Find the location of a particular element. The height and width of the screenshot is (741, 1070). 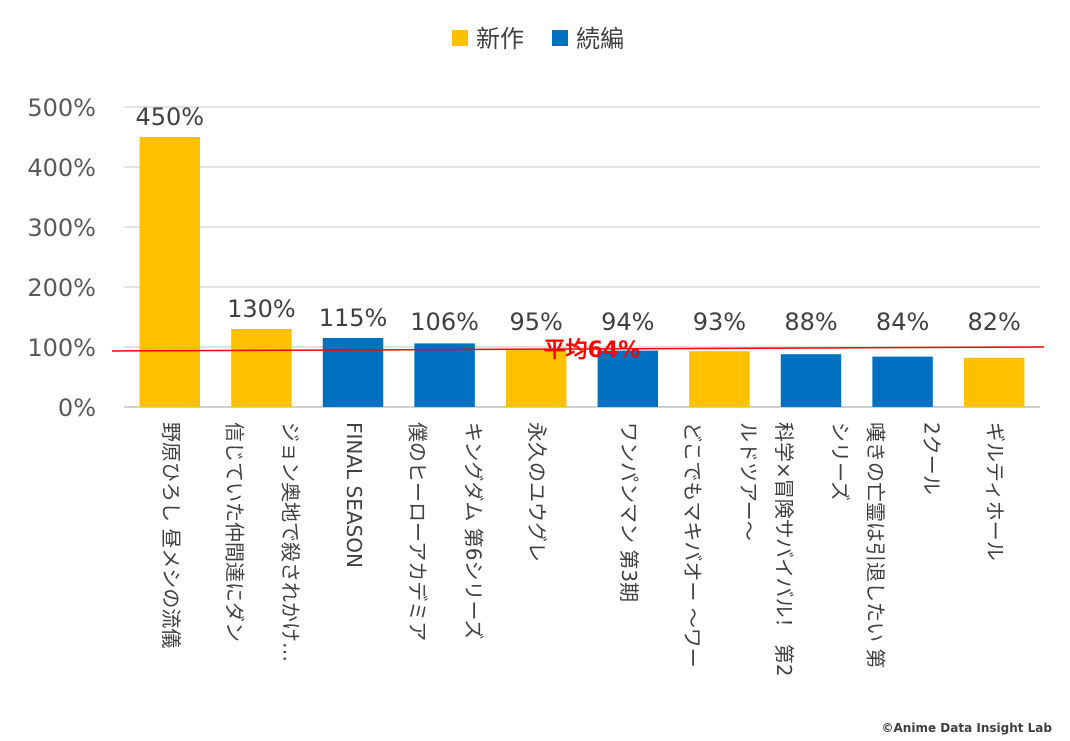

data-label: 93% is located at coordinates (719, 322).